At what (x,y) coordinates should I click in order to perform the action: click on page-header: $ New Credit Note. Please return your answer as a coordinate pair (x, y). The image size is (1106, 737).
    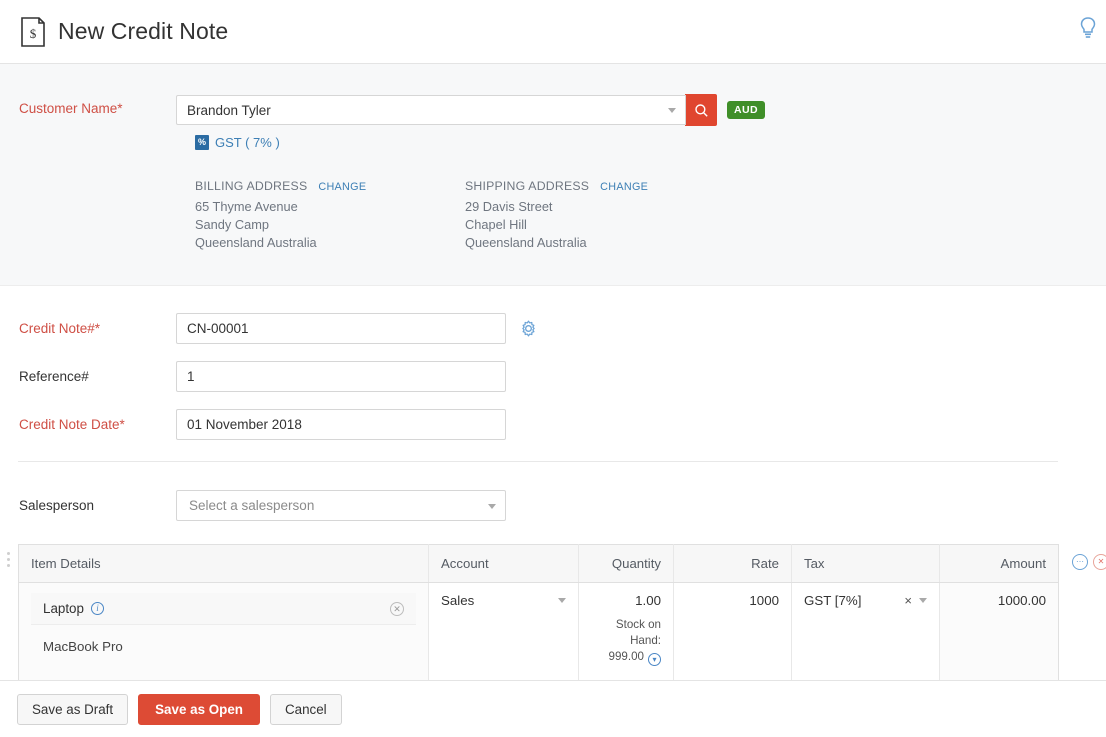
    Looking at the image, I should click on (553, 32).